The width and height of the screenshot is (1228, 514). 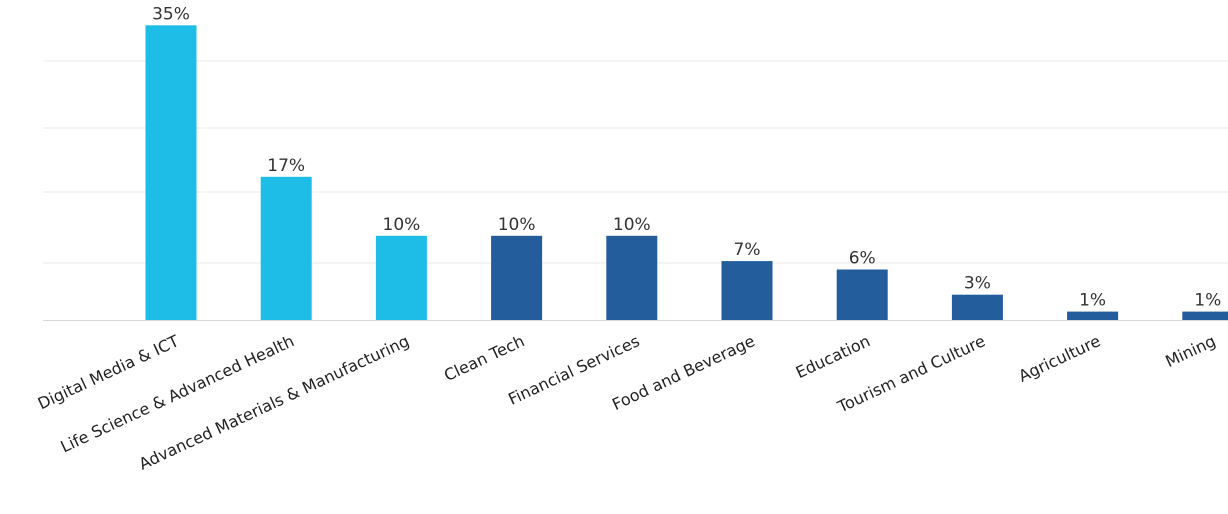 What do you see at coordinates (286, 166) in the screenshot?
I see `data-label: 17%` at bounding box center [286, 166].